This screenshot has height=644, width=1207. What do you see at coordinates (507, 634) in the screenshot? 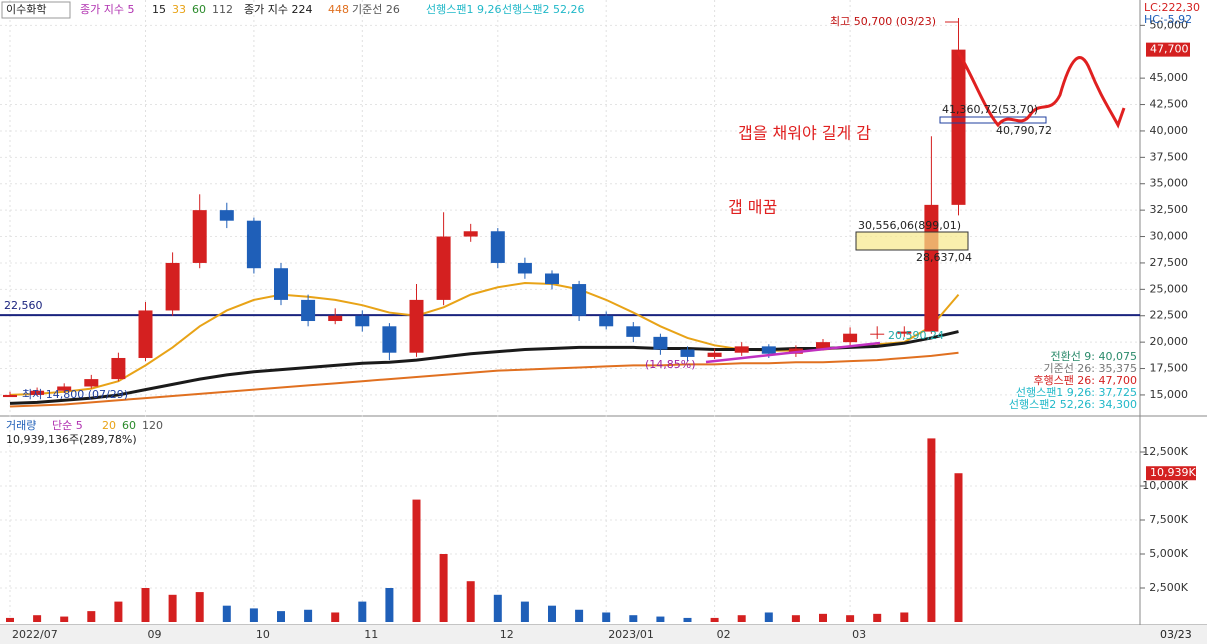
I see `x-tick-label: 12` at bounding box center [507, 634].